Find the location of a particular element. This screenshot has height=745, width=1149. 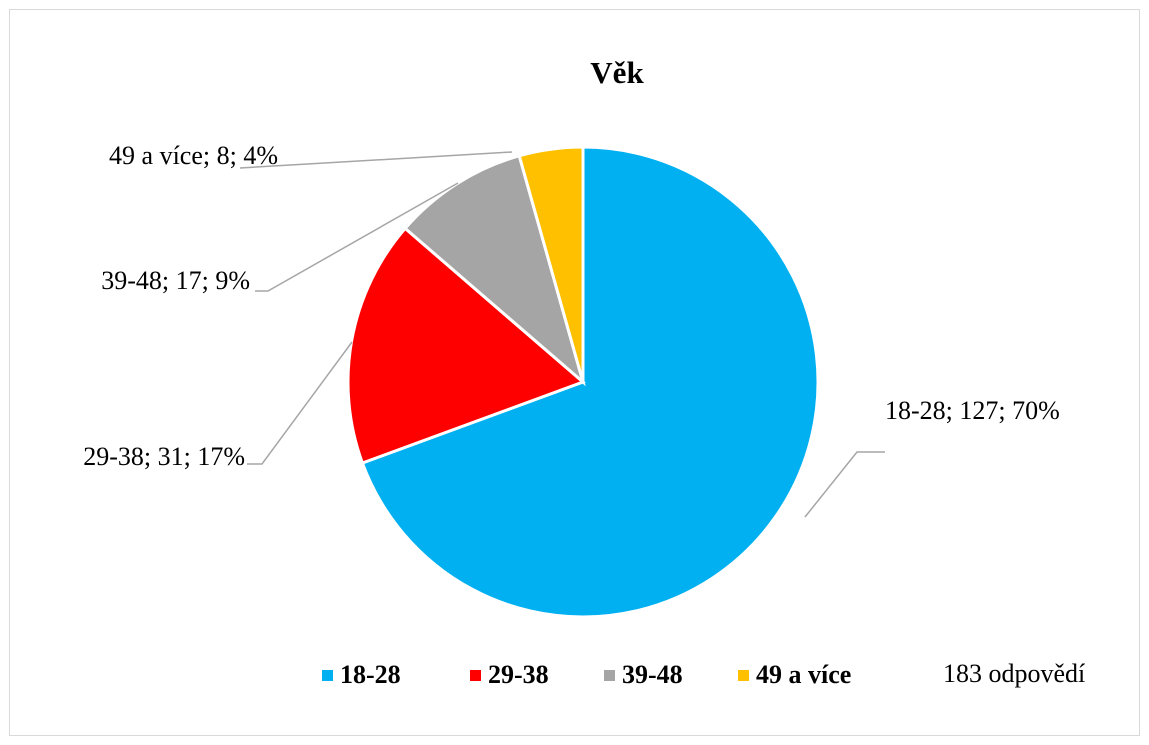

legend-label: 39-48 is located at coordinates (652, 674).